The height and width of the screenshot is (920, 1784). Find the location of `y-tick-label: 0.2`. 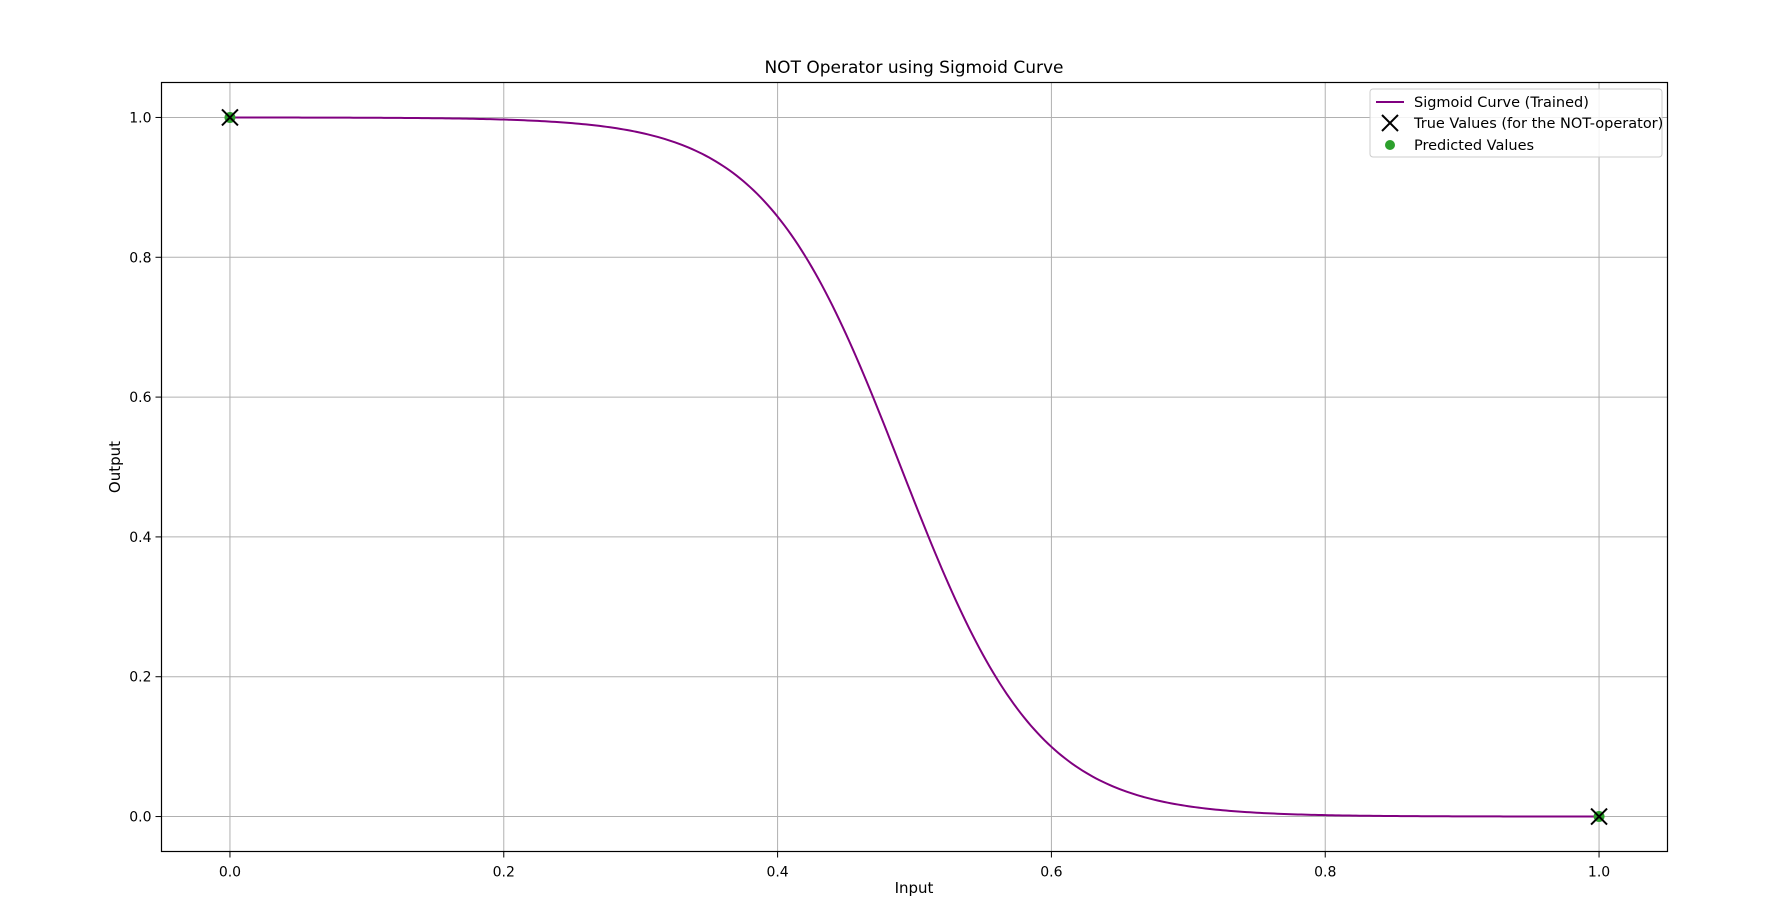

y-tick-label: 0.2 is located at coordinates (140, 678).